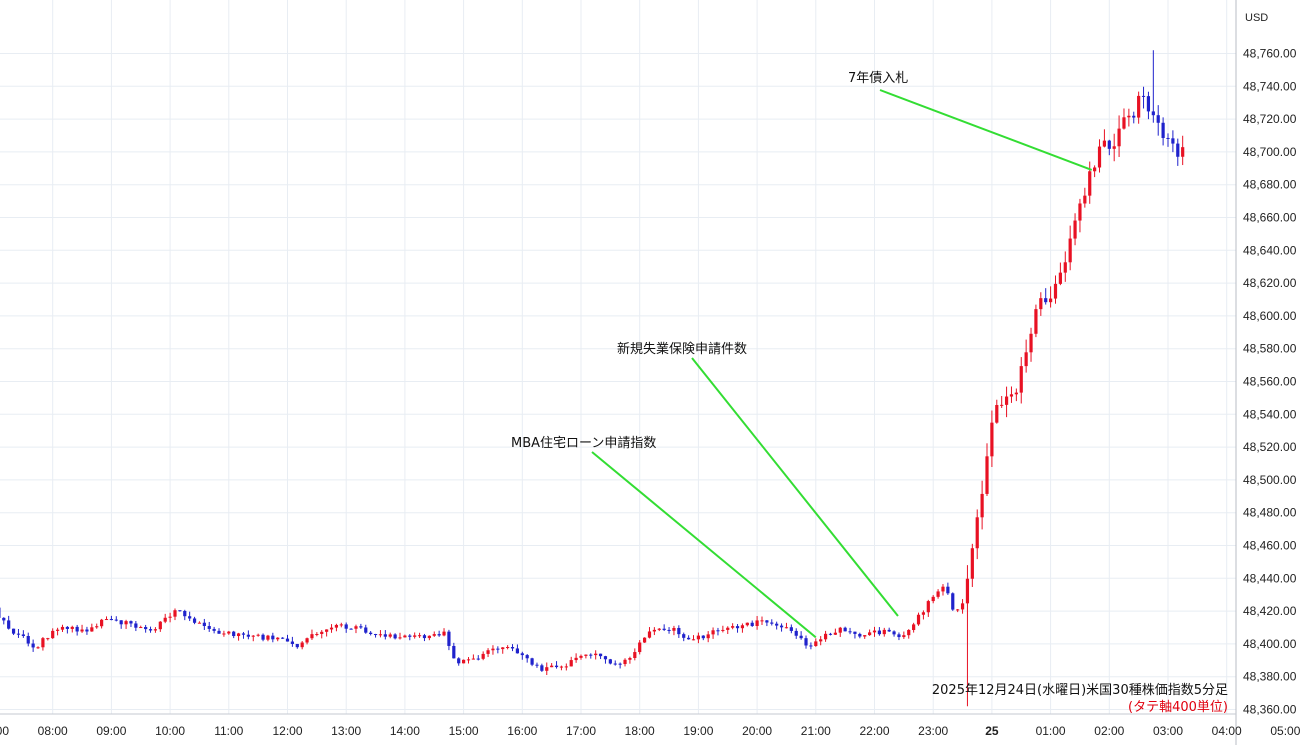 This screenshot has height=745, width=1300. Describe the element at coordinates (464, 731) in the screenshot. I see `x-tick-label: 15:00` at that location.